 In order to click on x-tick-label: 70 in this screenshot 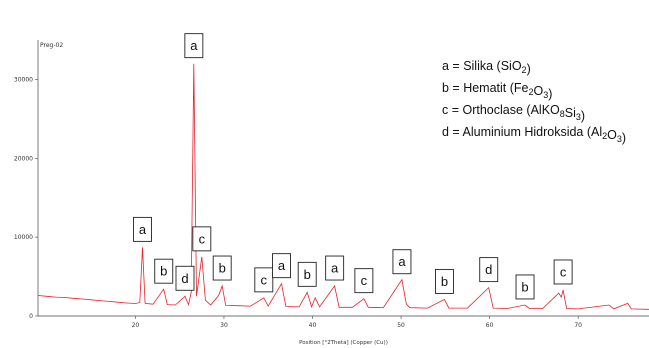, I will do `click(578, 325)`.